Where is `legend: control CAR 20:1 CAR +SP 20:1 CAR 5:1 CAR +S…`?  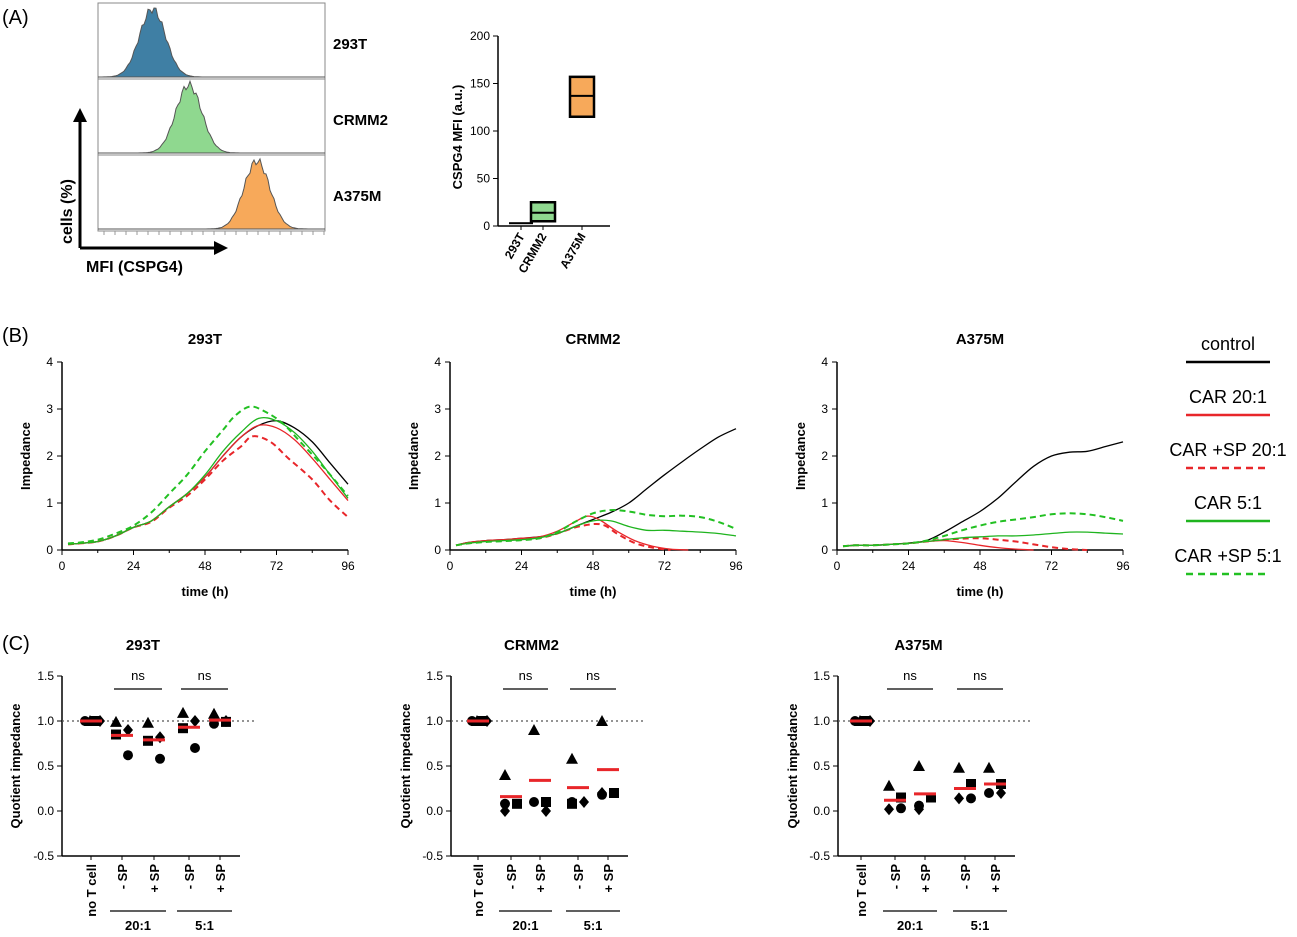 legend: control CAR 20:1 CAR +SP 20:1 CAR 5:1 CAR +S… is located at coordinates (1228, 455).